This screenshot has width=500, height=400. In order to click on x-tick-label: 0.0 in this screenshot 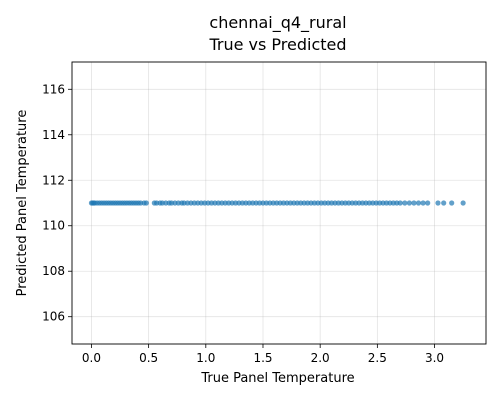, I will do `click(91, 358)`.